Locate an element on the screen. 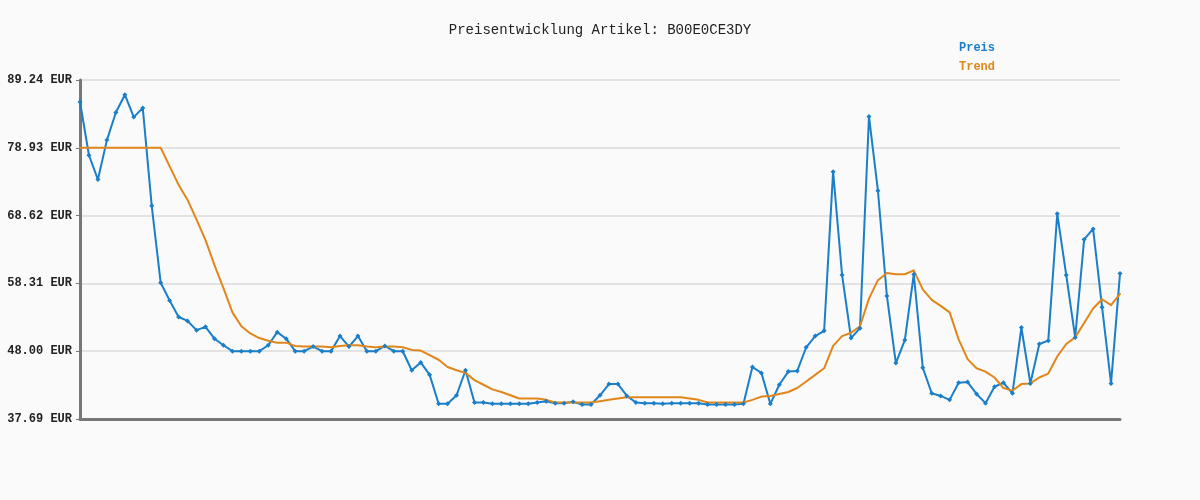  y-tick-label: 89.24 EUR is located at coordinates (40, 80).